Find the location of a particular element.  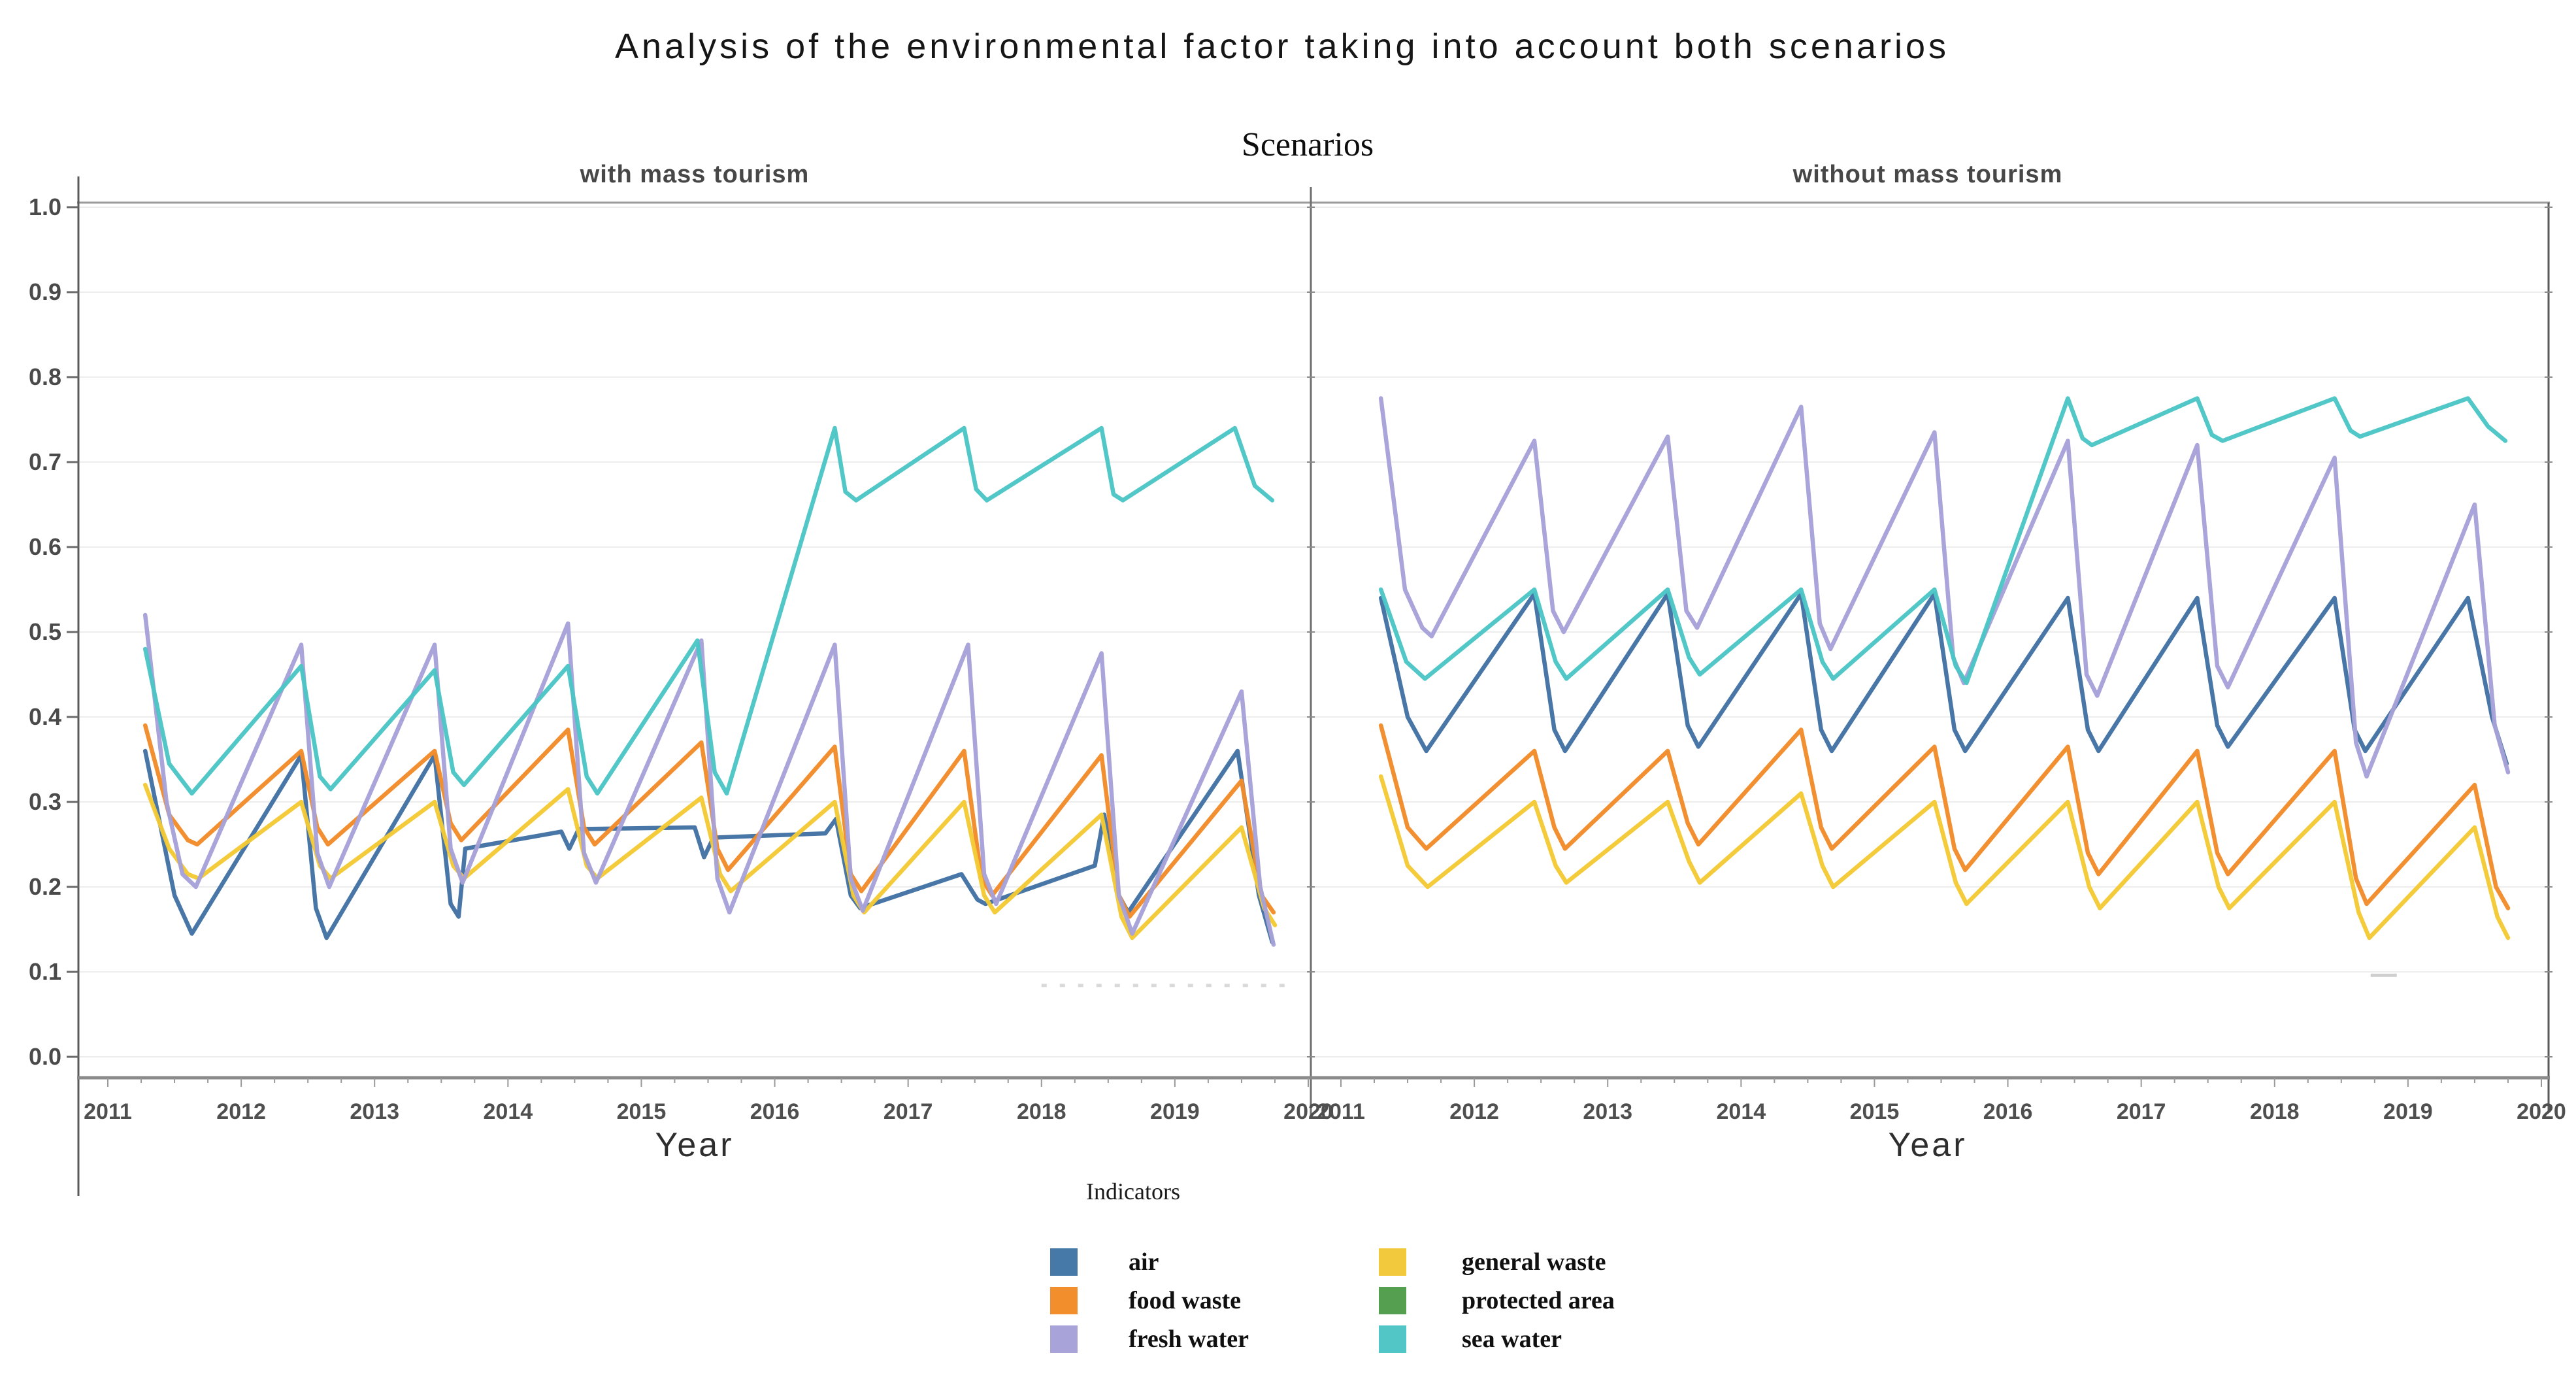

series-line-food-waste-left is located at coordinates (709, 821).